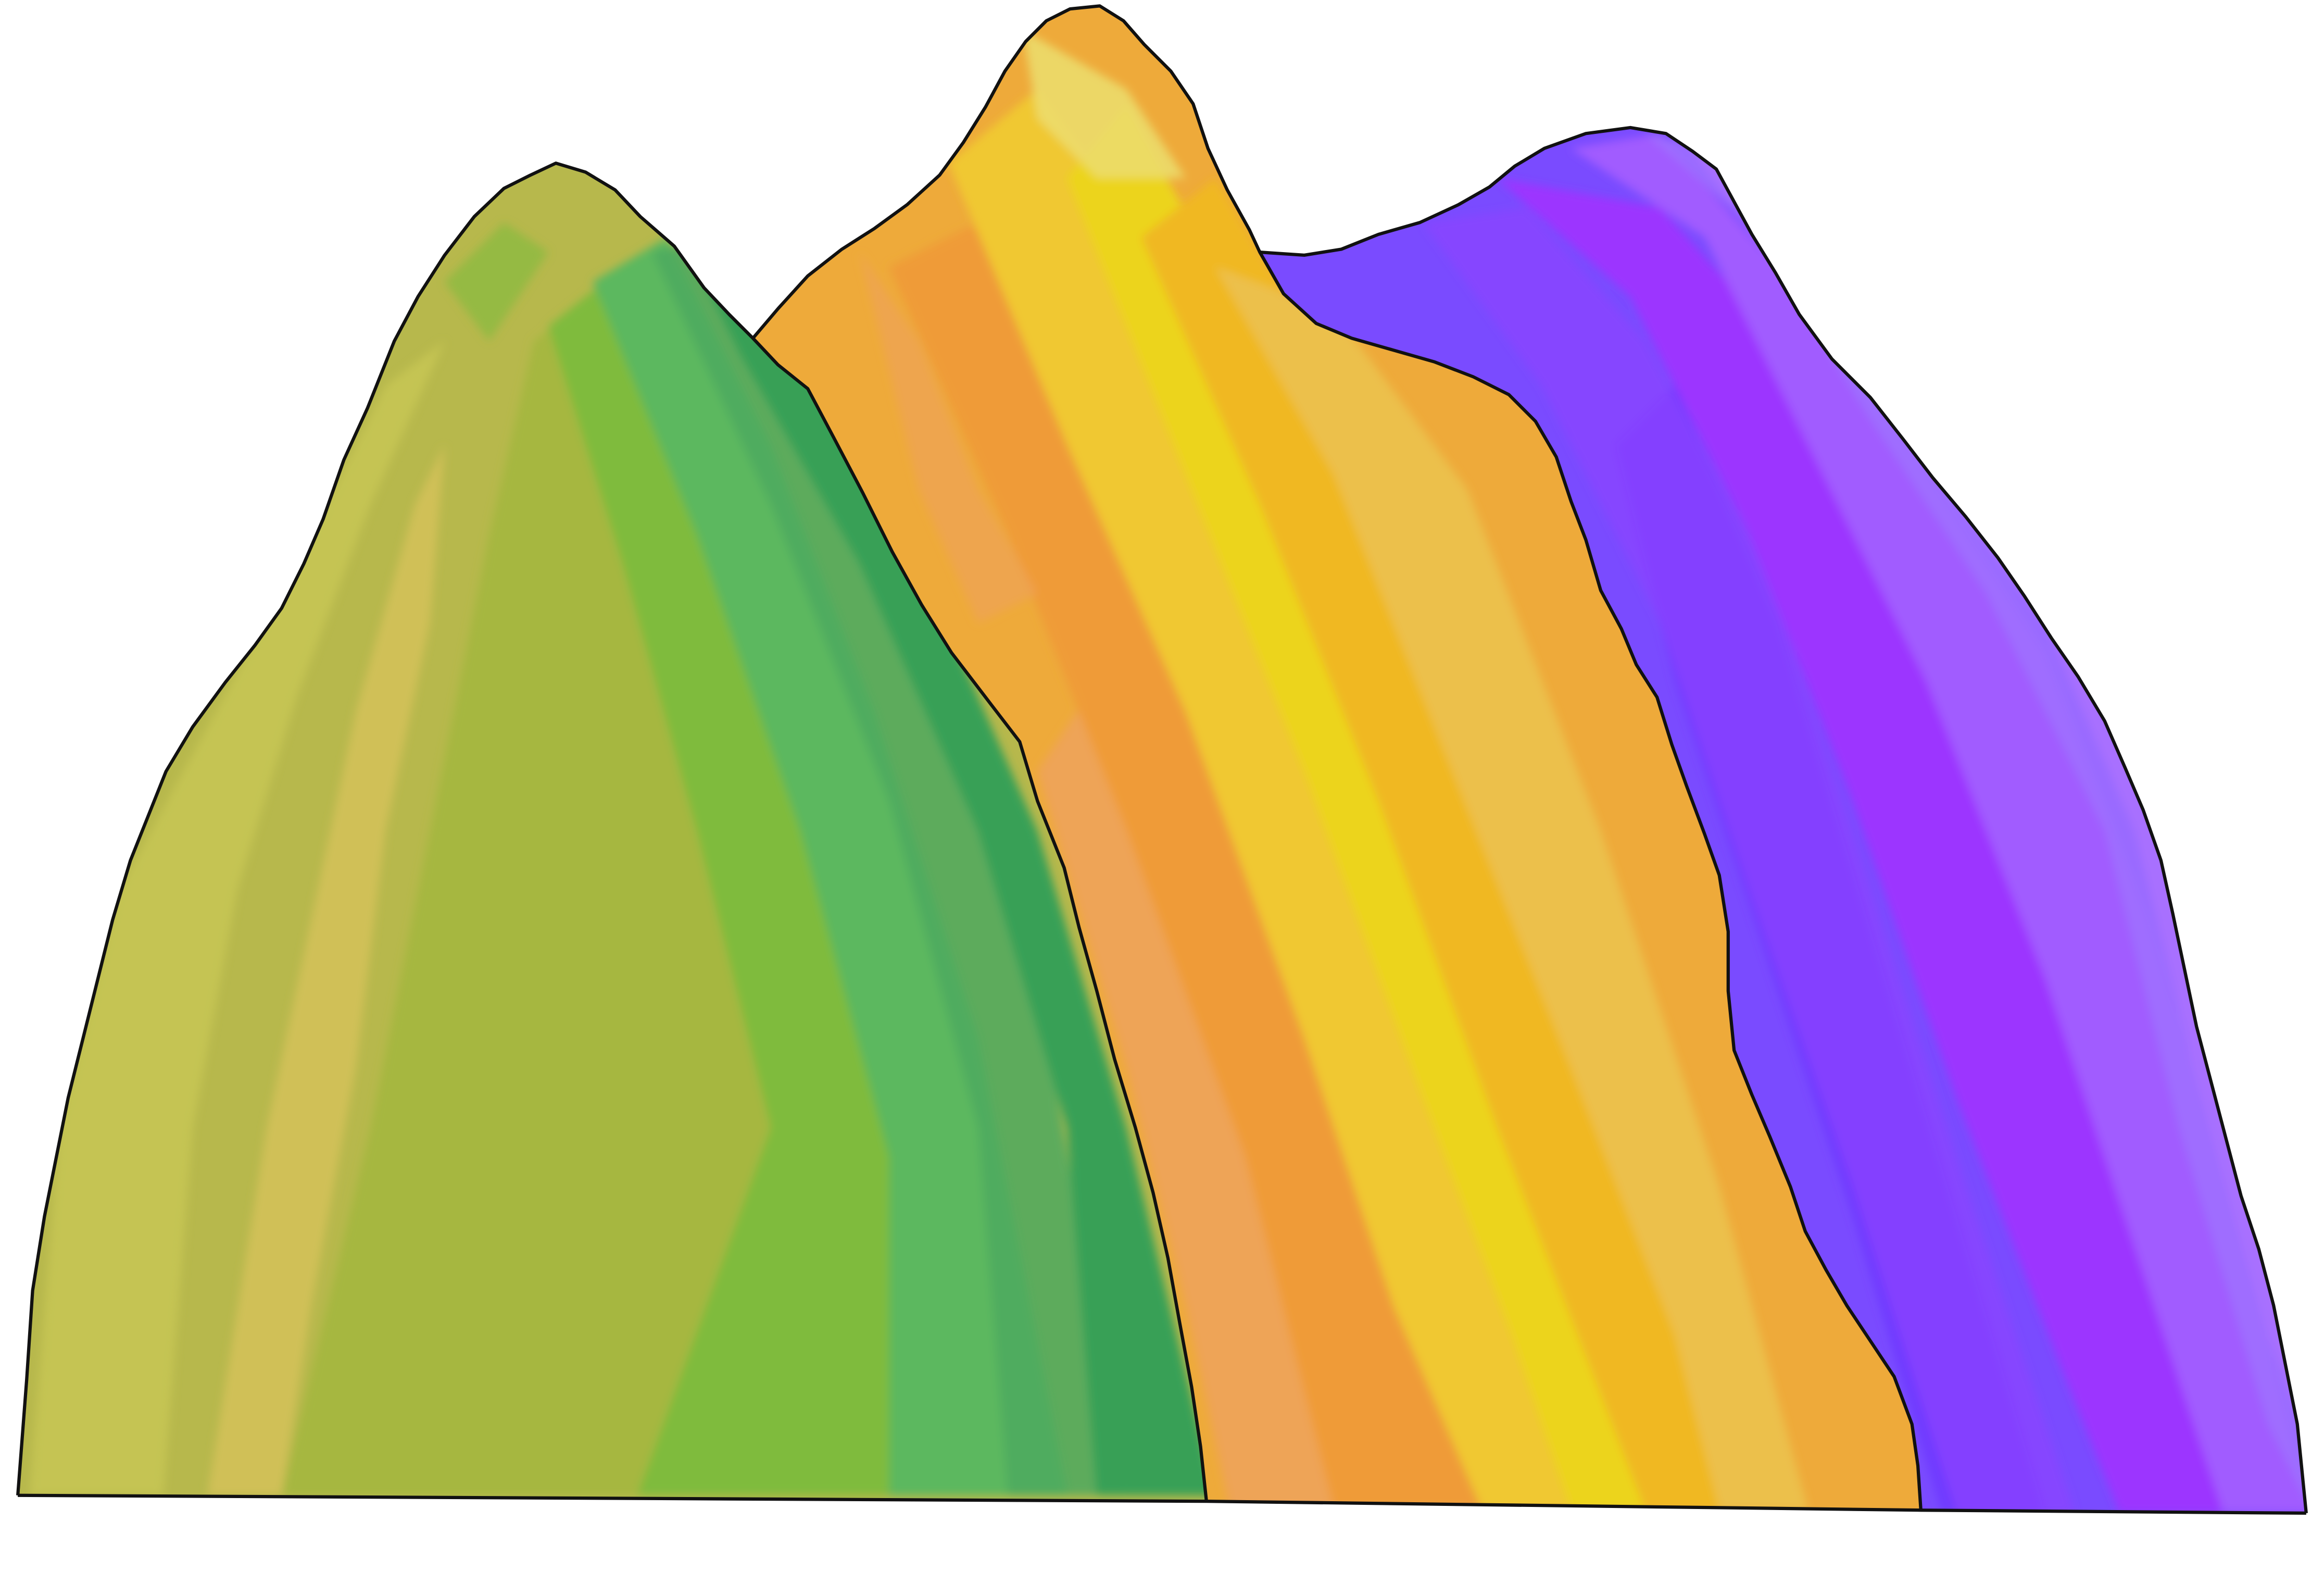  I want to click on ground-line, so click(1162, 1504).